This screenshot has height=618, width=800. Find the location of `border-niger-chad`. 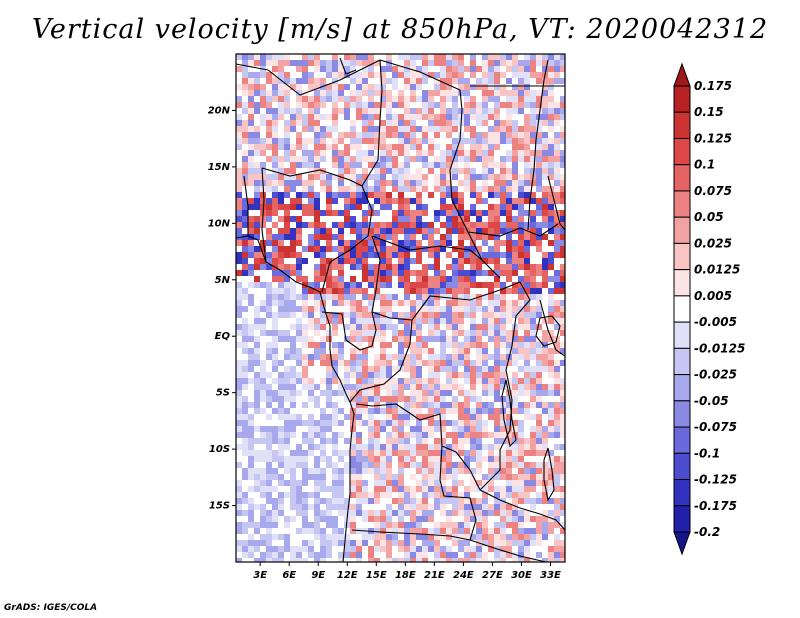

border-niger-chad is located at coordinates (372, 123).